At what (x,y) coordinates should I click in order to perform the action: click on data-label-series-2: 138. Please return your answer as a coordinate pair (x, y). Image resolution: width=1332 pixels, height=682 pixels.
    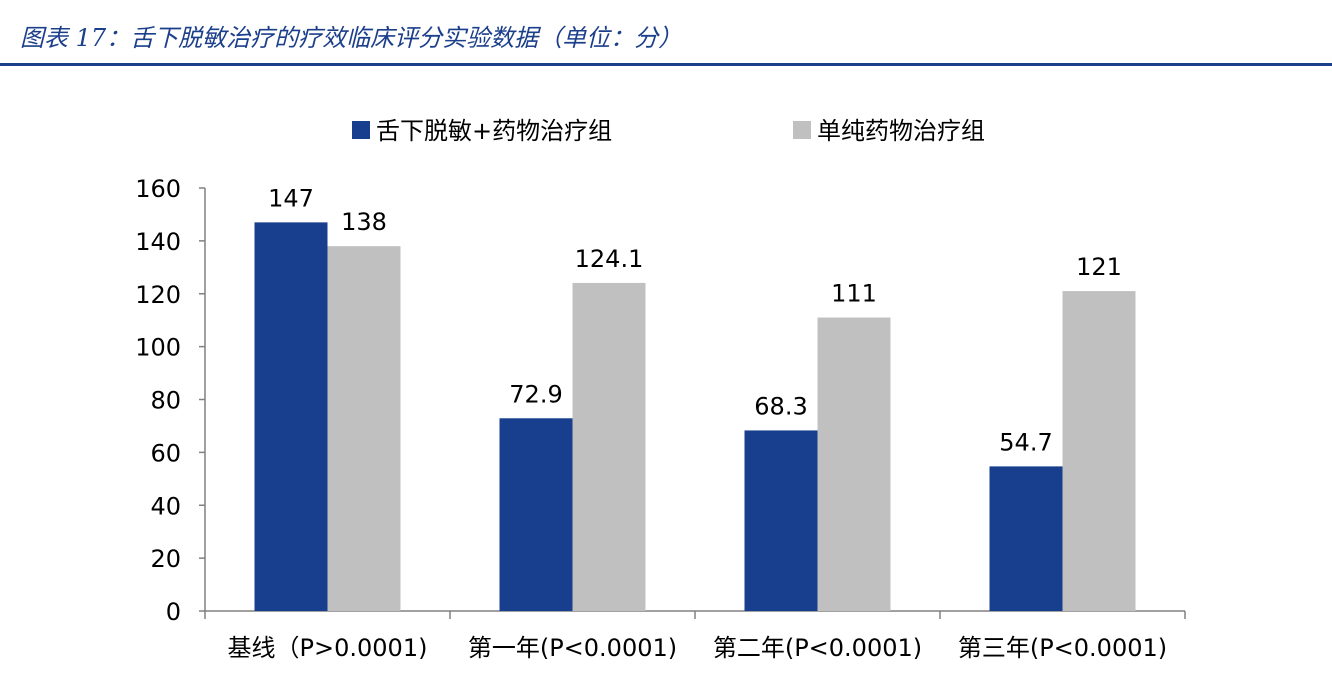
    Looking at the image, I should click on (364, 222).